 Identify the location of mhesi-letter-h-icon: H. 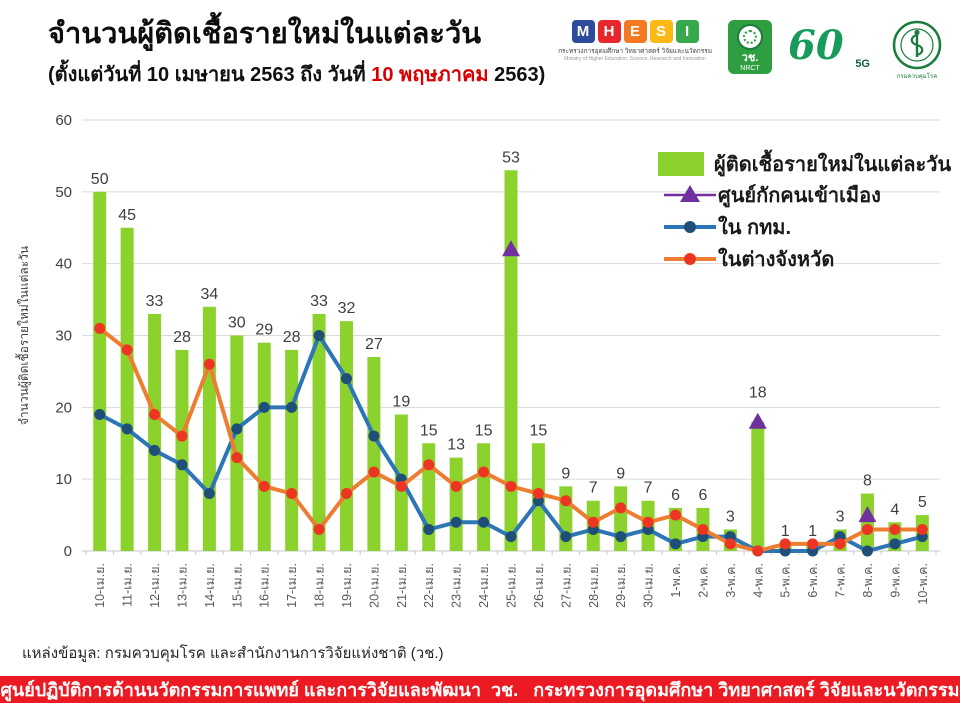
(609, 31).